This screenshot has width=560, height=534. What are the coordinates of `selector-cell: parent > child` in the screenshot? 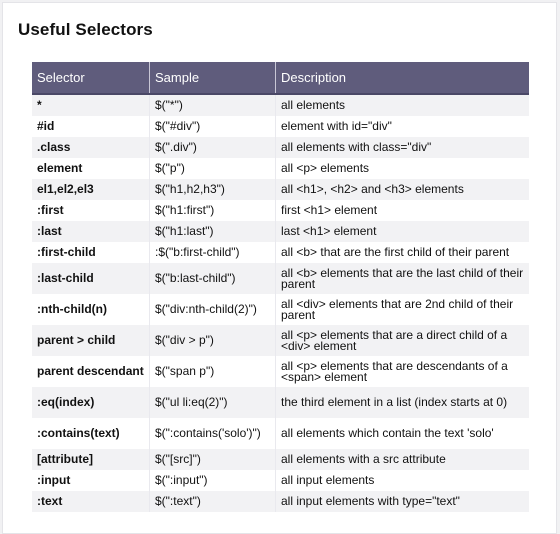 It's located at (91, 340).